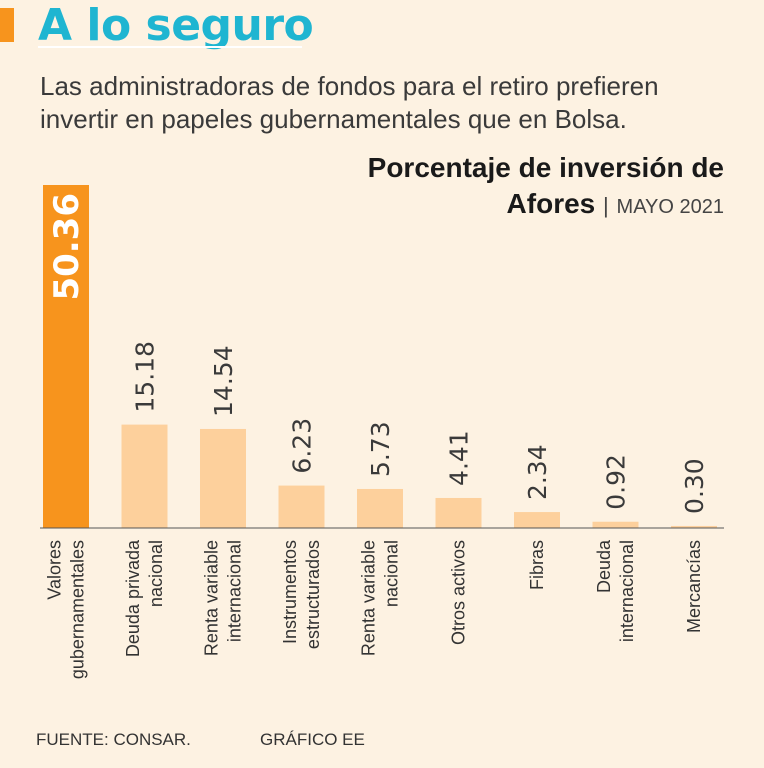 This screenshot has height=768, width=764. I want to click on accent-bar, so click(7, 25).